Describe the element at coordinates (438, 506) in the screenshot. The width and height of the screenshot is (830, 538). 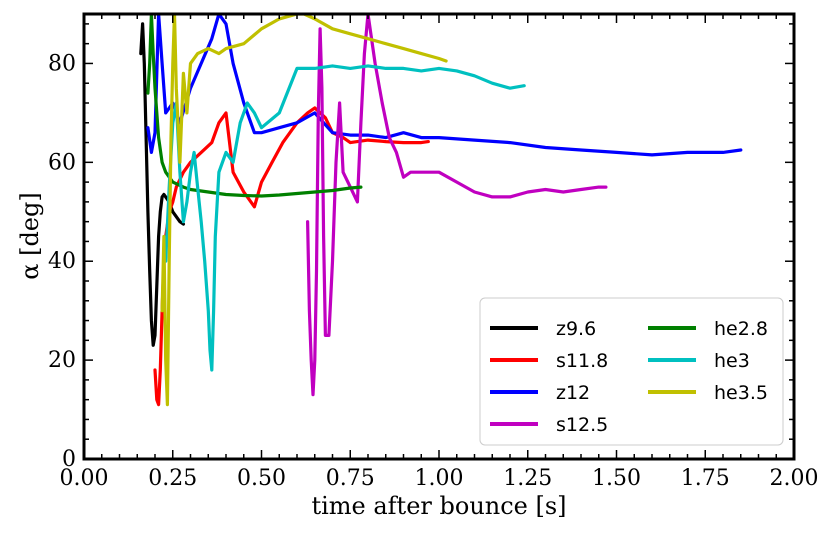
I see `x-axis-label: time after bounce [s]` at that location.